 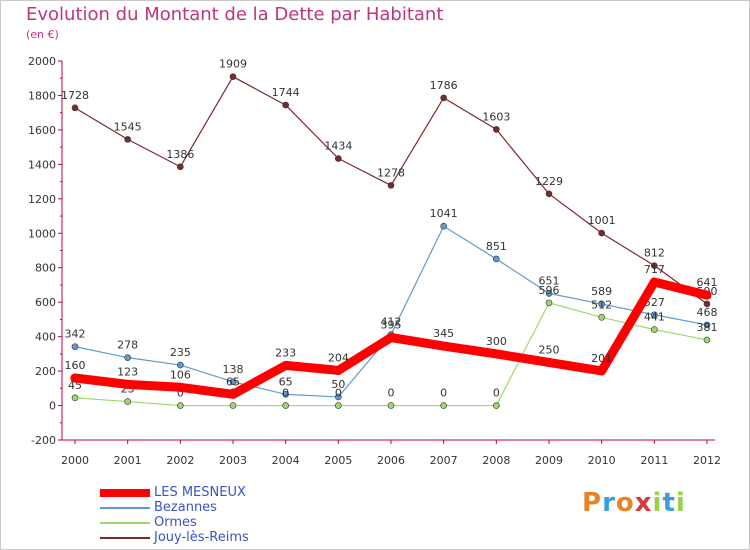 I want to click on data-label-1: 1041, so click(x=444, y=213).